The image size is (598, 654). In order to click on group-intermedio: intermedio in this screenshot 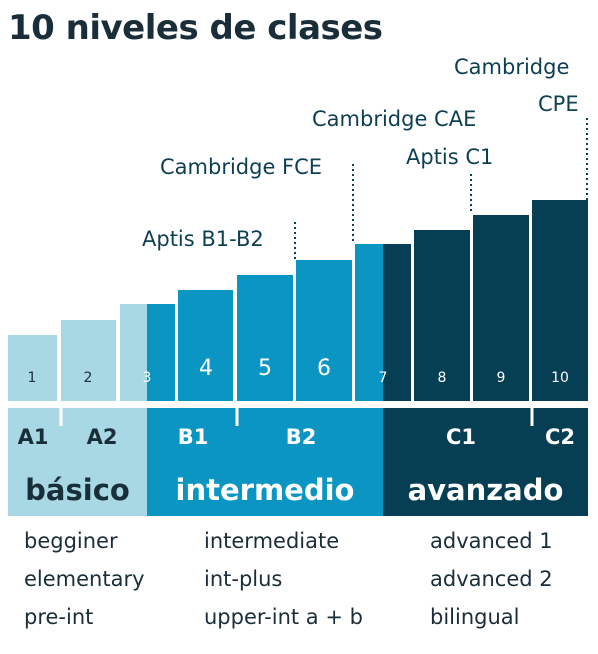, I will do `click(265, 490)`.